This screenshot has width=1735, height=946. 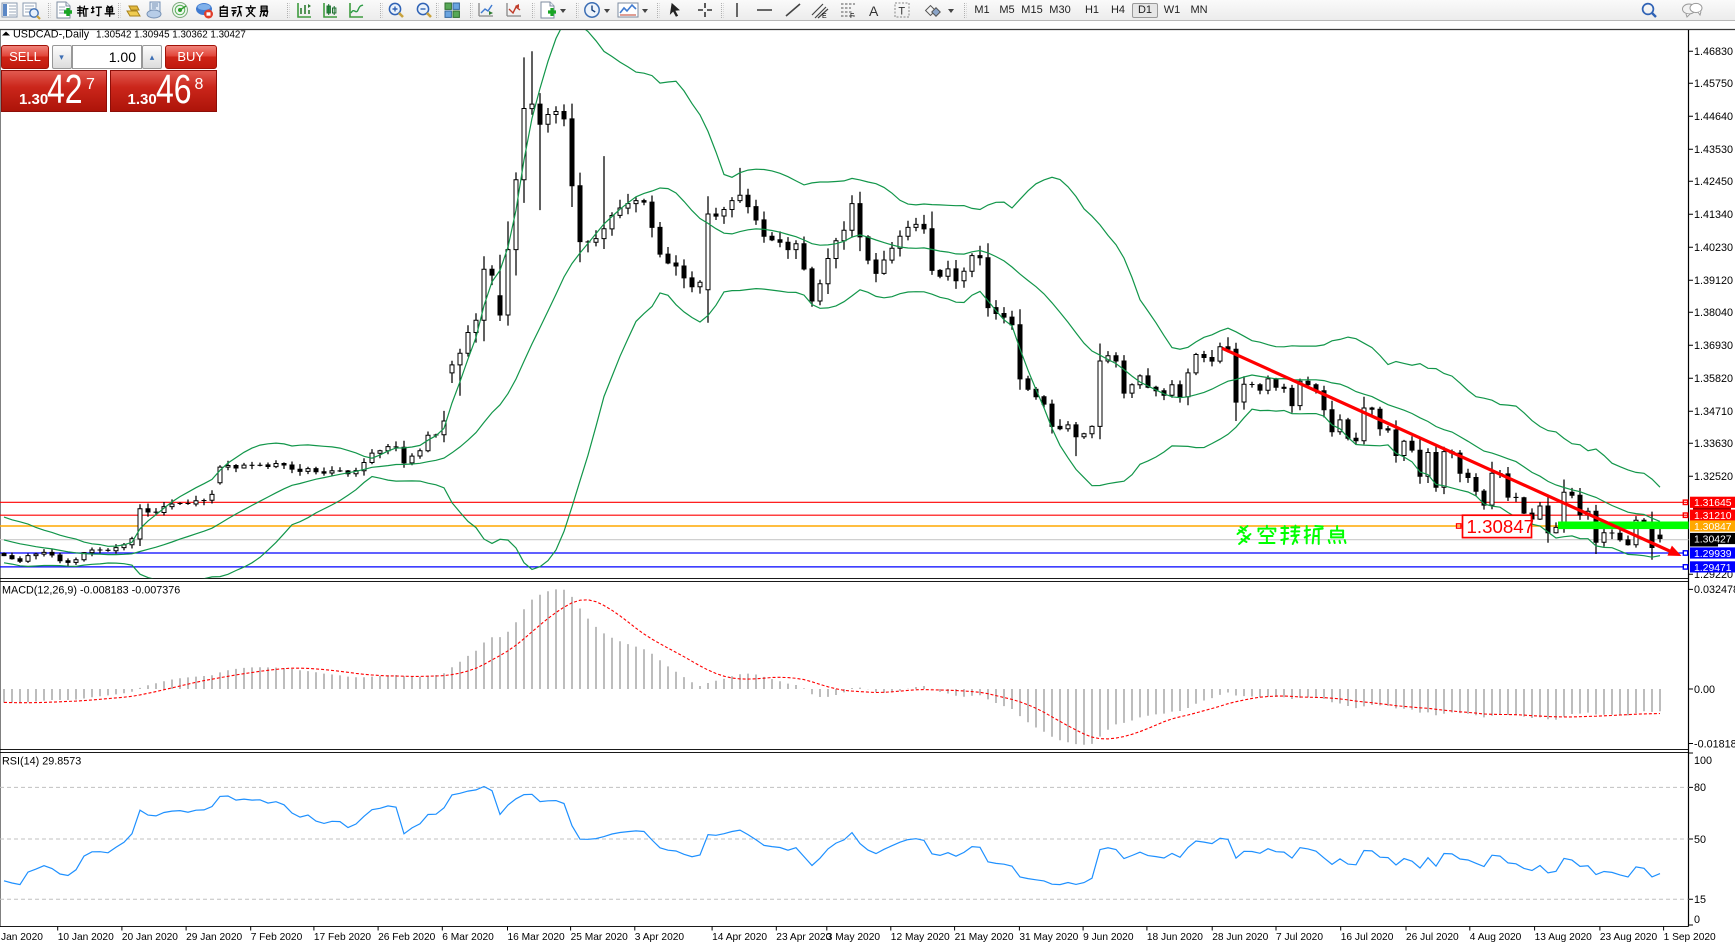 What do you see at coordinates (1496, 937) in the screenshot?
I see `svg-text: 4 Aug 2020` at bounding box center [1496, 937].